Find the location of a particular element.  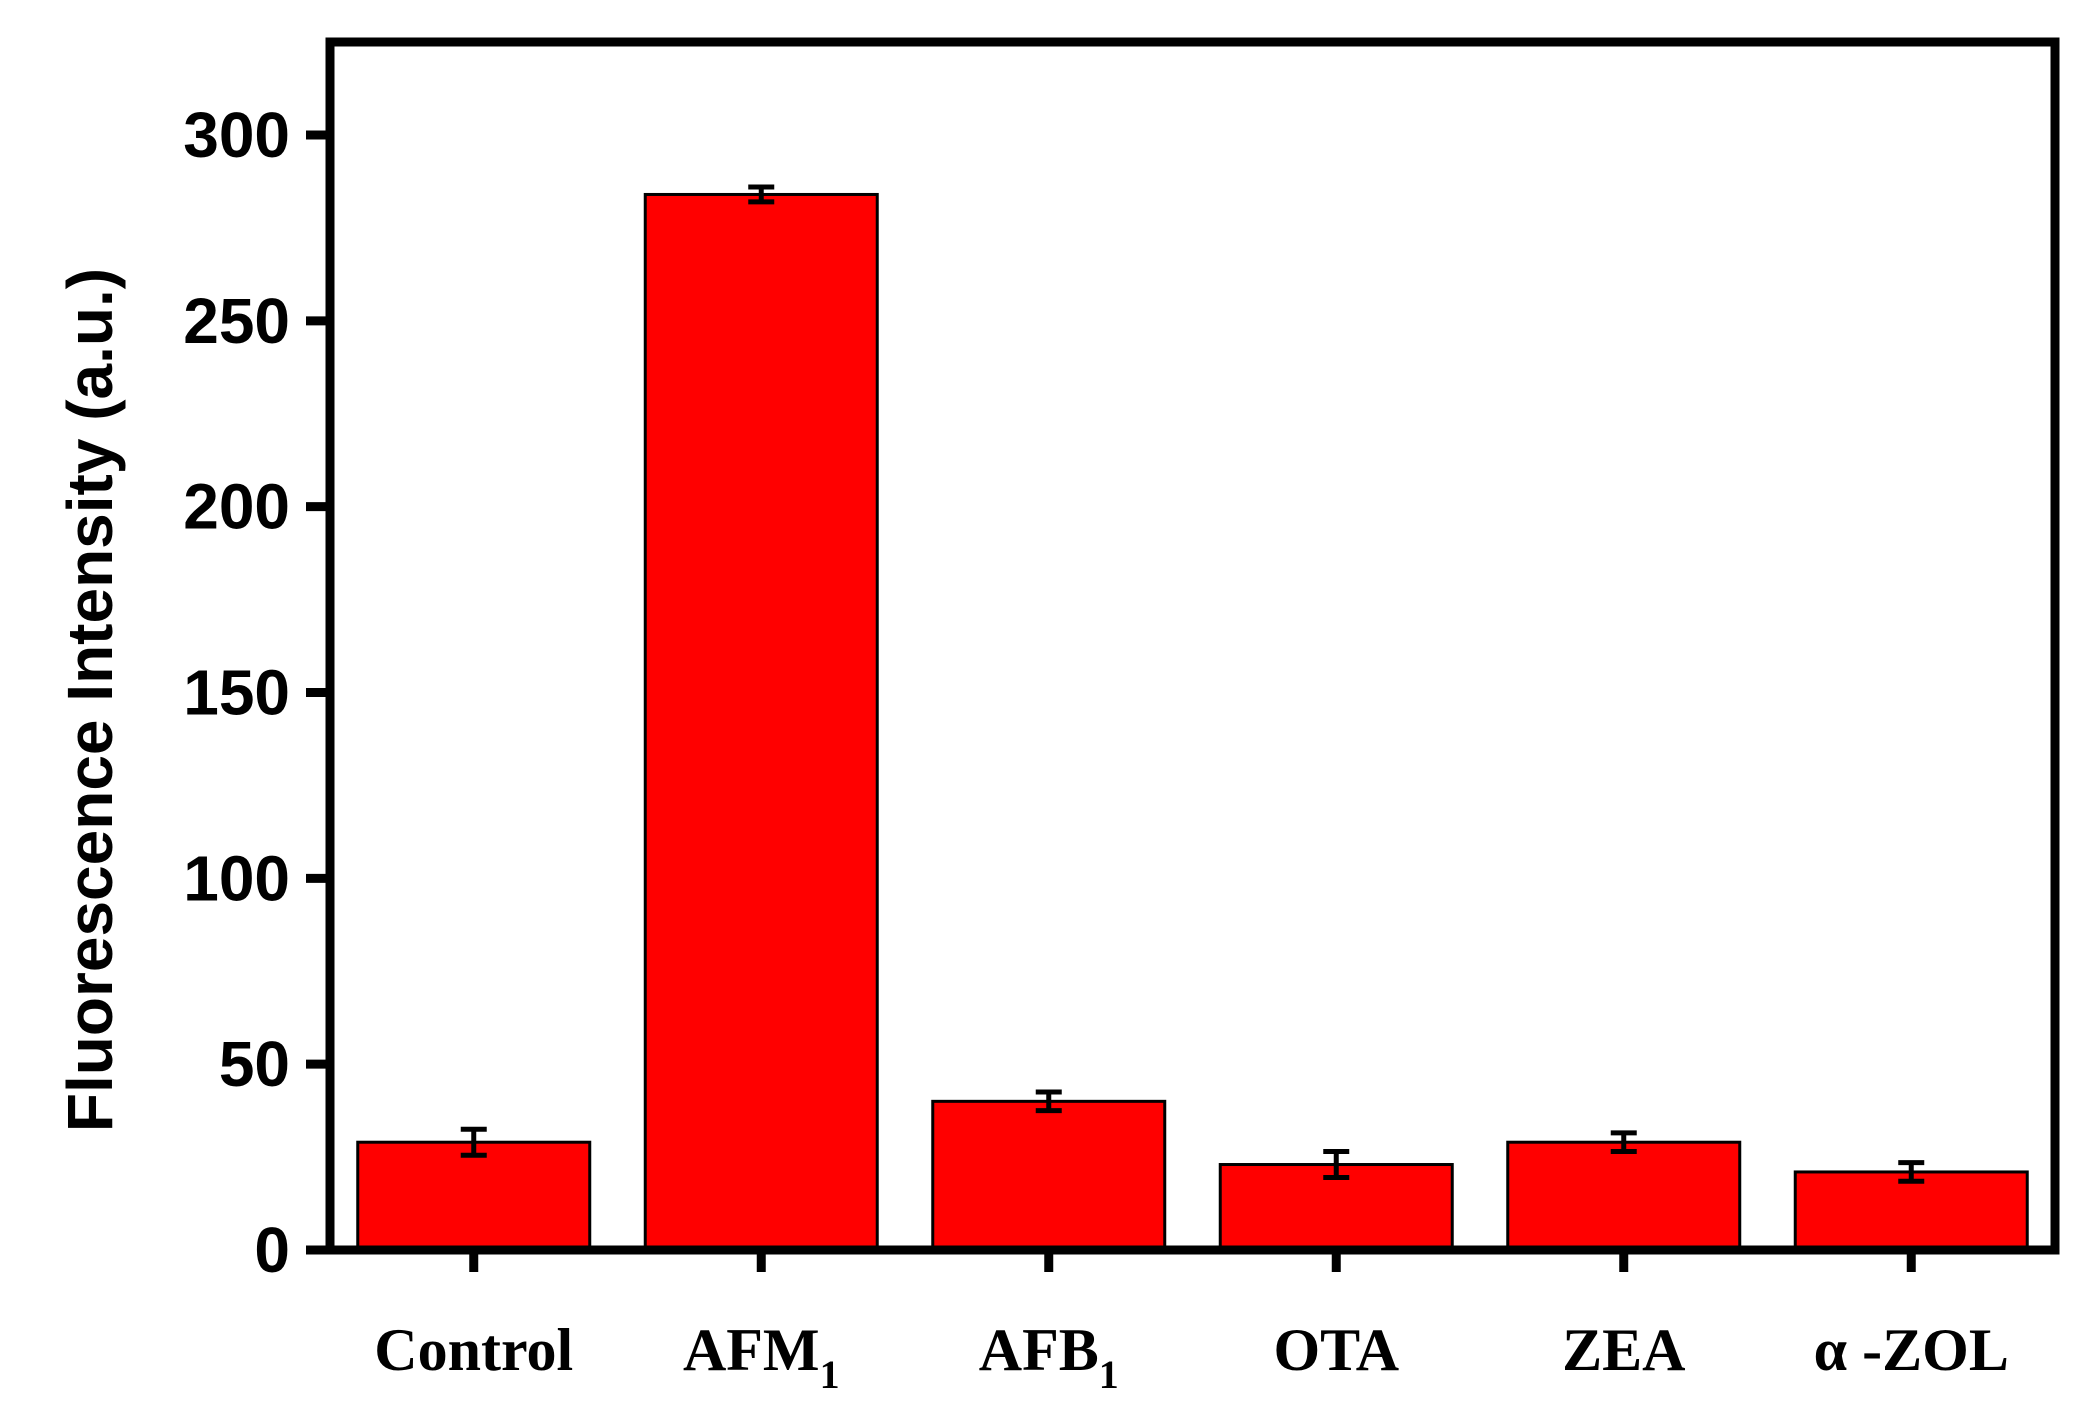

y-axis-title: Fluorescence Intensity (a.u.) is located at coordinates (90, 700).